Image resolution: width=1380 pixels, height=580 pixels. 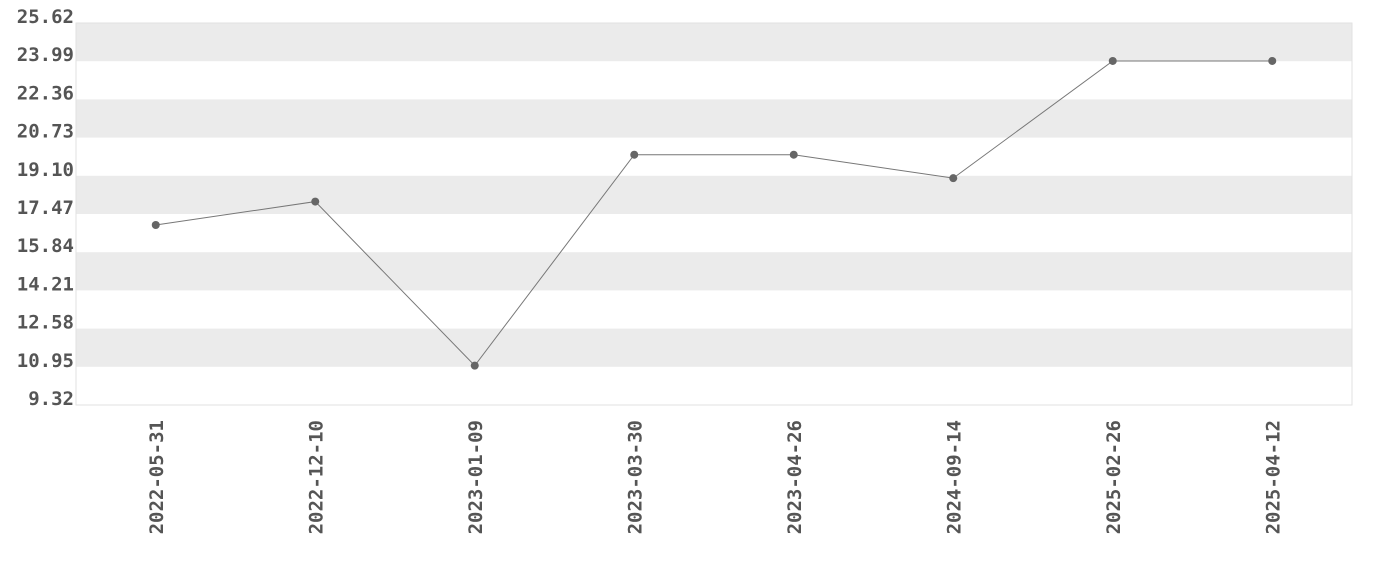 I want to click on y-tick-label: 17.47, so click(x=45, y=208).